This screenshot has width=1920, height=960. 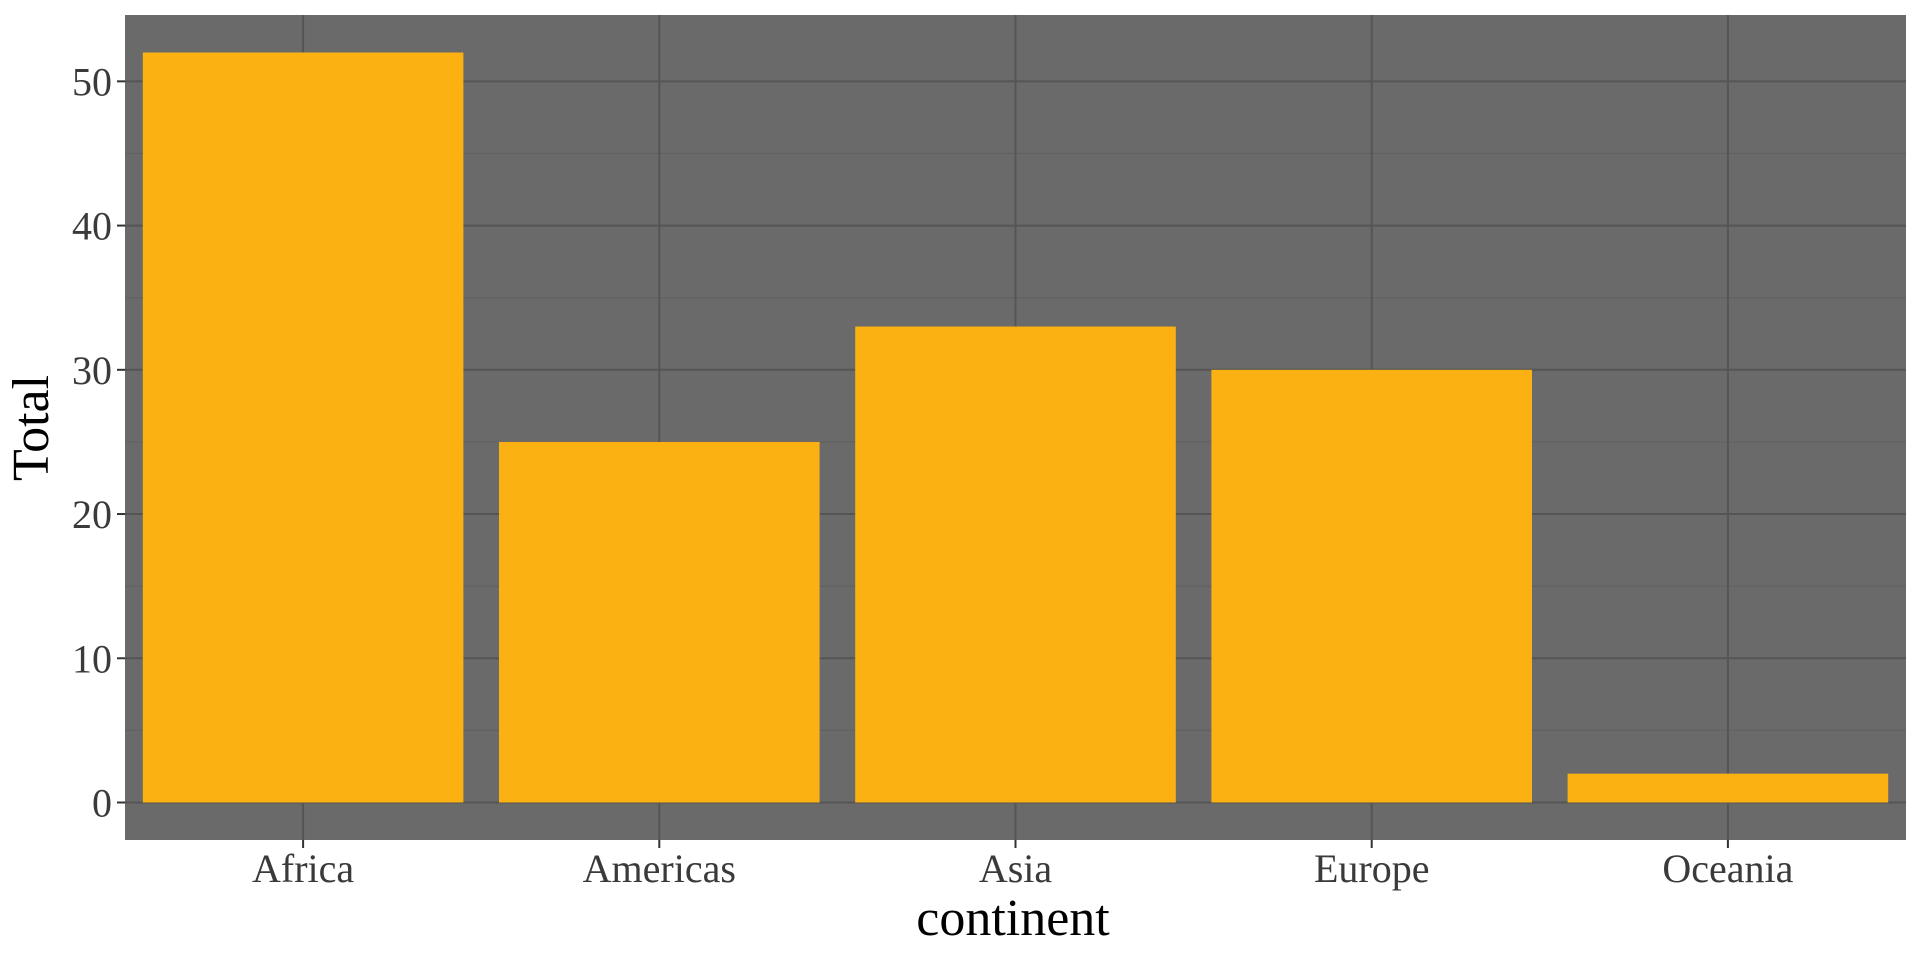 I want to click on y-axis-ticks: 0 10 20 30 40 50, so click(x=98, y=442).